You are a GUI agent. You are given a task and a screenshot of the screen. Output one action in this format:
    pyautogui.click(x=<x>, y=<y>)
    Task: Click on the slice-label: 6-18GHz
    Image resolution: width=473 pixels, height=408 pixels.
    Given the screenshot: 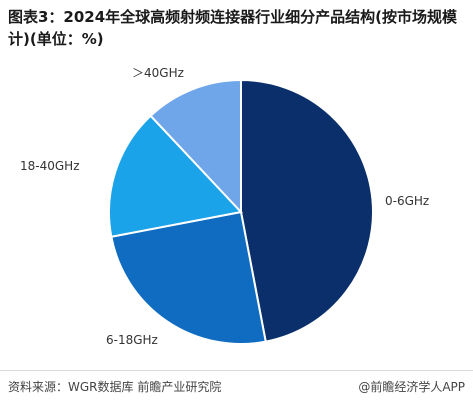 What is the action you would take?
    pyautogui.click(x=132, y=340)
    